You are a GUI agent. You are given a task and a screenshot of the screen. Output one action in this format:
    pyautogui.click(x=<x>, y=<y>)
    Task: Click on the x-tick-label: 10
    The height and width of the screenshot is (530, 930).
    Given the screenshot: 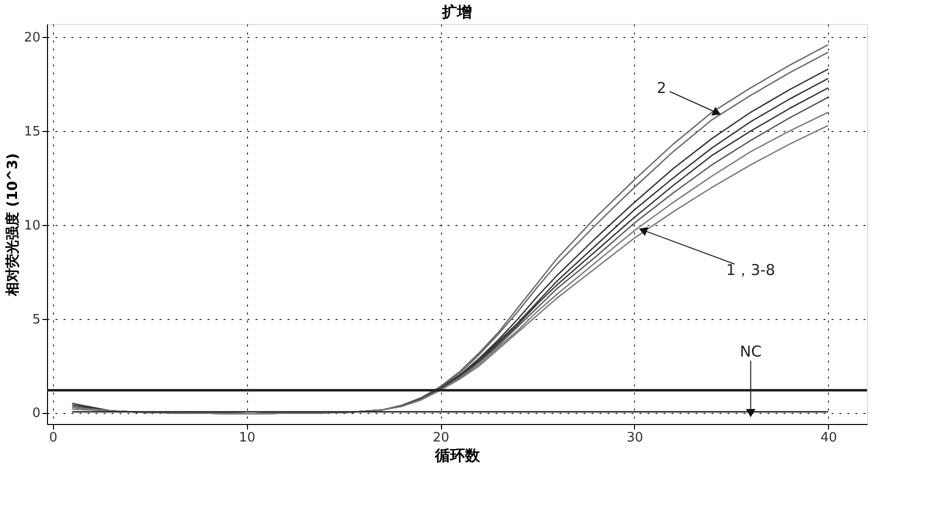 What is the action you would take?
    pyautogui.click(x=247, y=438)
    